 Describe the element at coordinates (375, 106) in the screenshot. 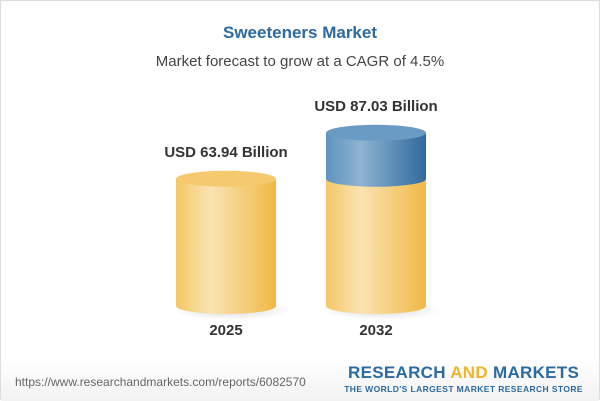

I see `data-label: USD 87.03 Billion` at that location.